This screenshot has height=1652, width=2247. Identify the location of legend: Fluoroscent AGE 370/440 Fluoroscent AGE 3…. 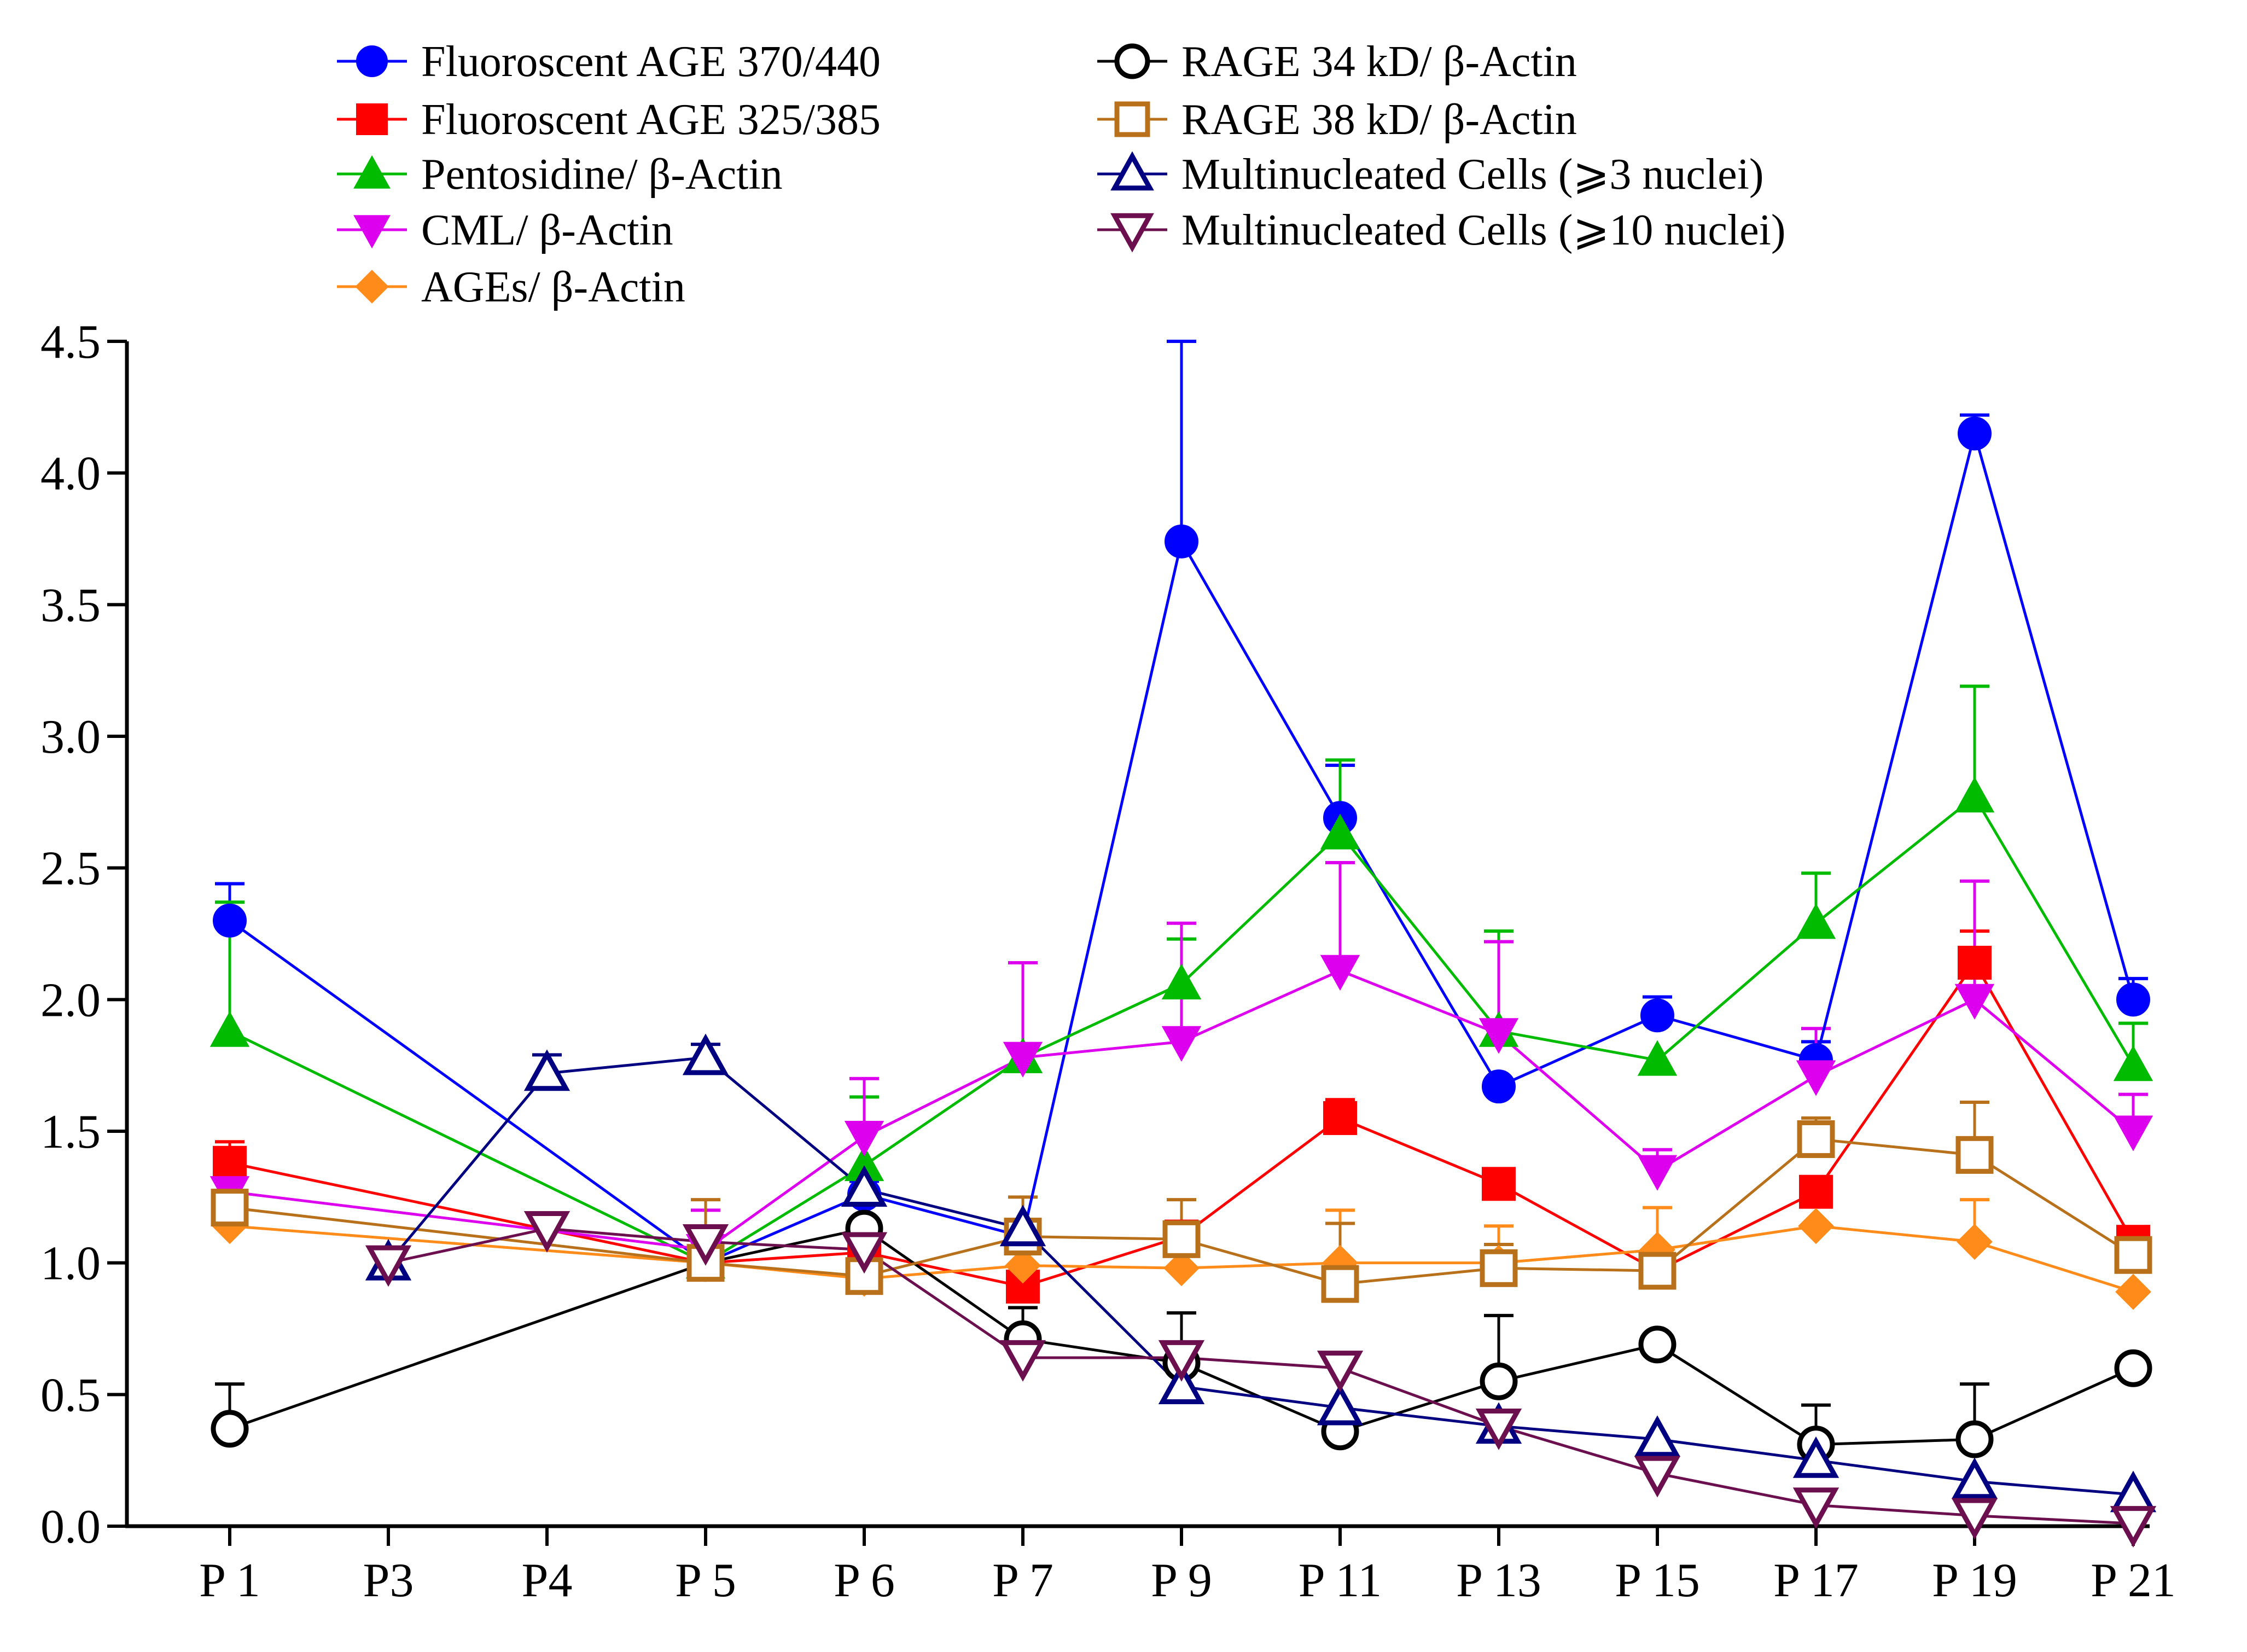
(1061, 175).